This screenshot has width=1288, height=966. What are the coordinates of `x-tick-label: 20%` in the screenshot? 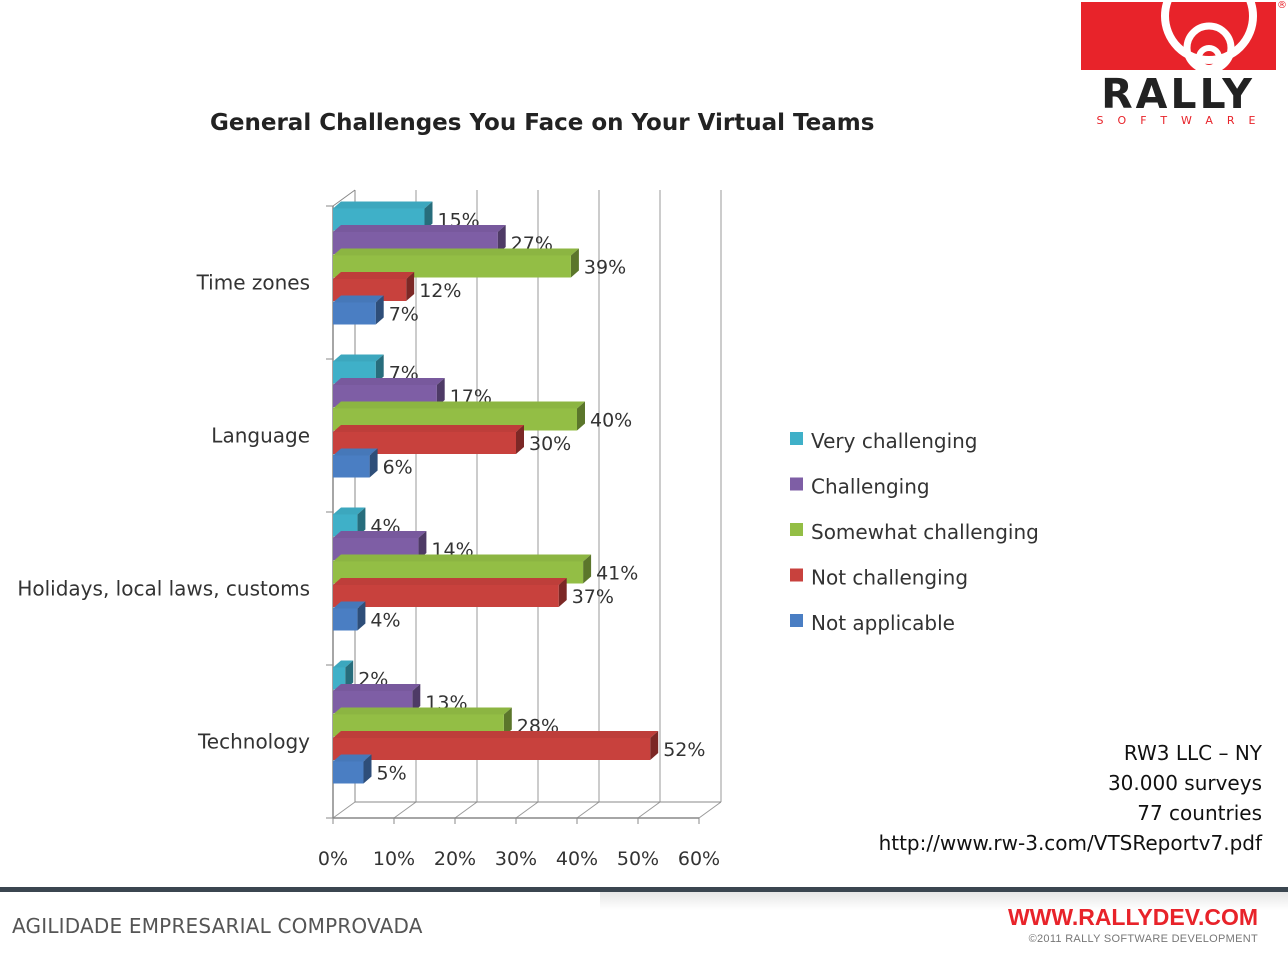 It's located at (455, 859).